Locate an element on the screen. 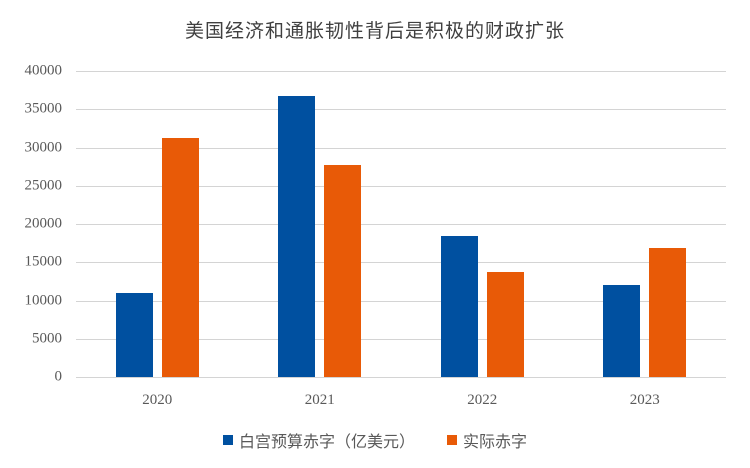  y-tick-label: 20000 is located at coordinates (43, 223).